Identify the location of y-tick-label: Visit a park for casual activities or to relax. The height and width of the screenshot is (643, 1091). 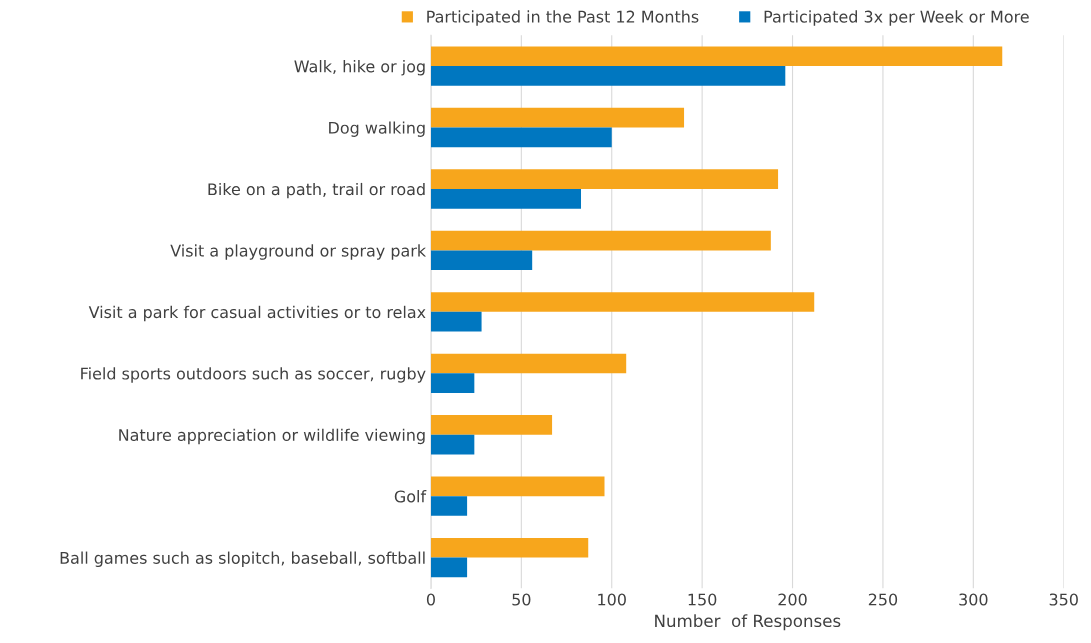
(257, 313).